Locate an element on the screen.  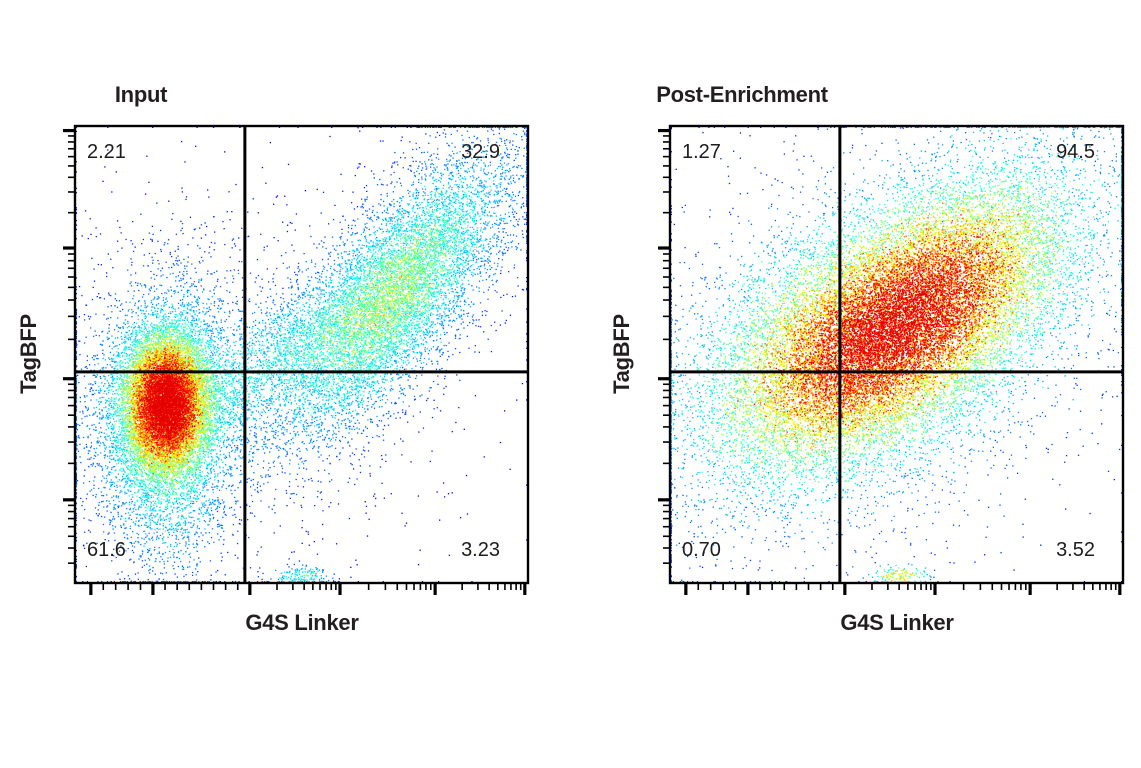
y-axis-label-input: TagBFP is located at coordinates (28, 354).